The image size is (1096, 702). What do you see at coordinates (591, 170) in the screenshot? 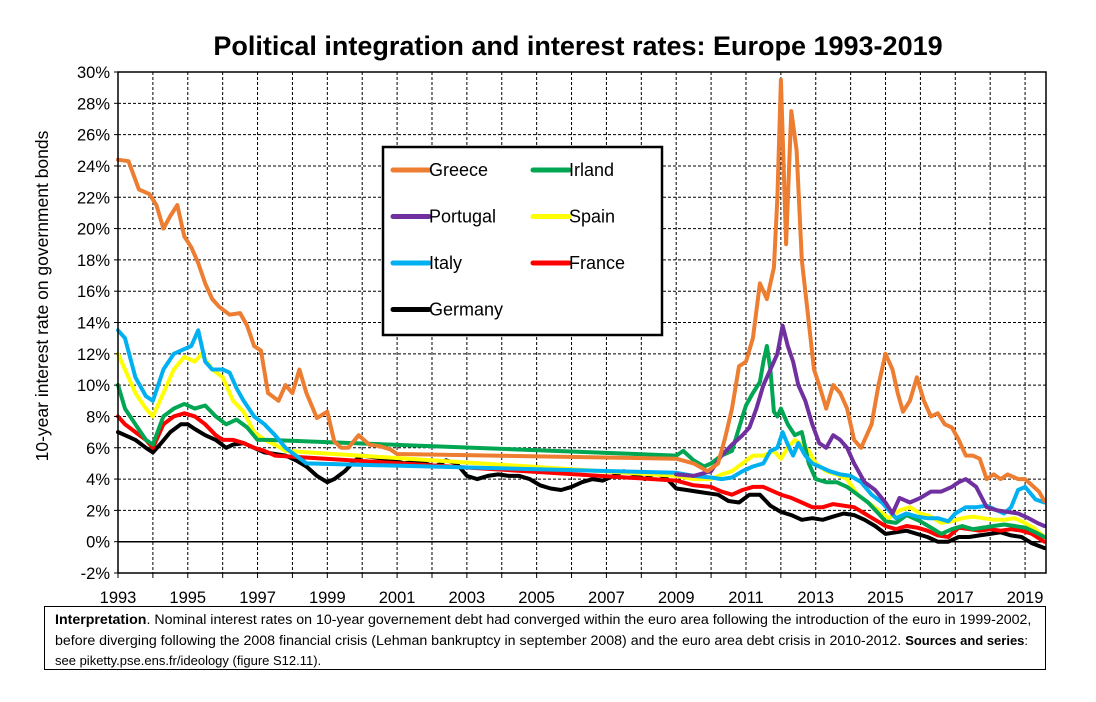
I see `legend-label-irland: Irland` at bounding box center [591, 170].